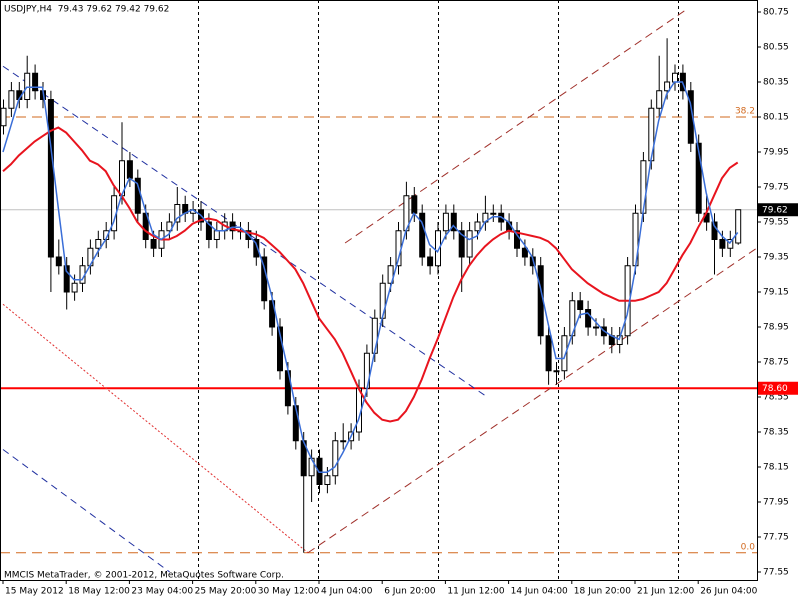 This screenshot has height=600, width=800. Describe the element at coordinates (776, 188) in the screenshot. I see `y-tick-label: 79.75` at that location.